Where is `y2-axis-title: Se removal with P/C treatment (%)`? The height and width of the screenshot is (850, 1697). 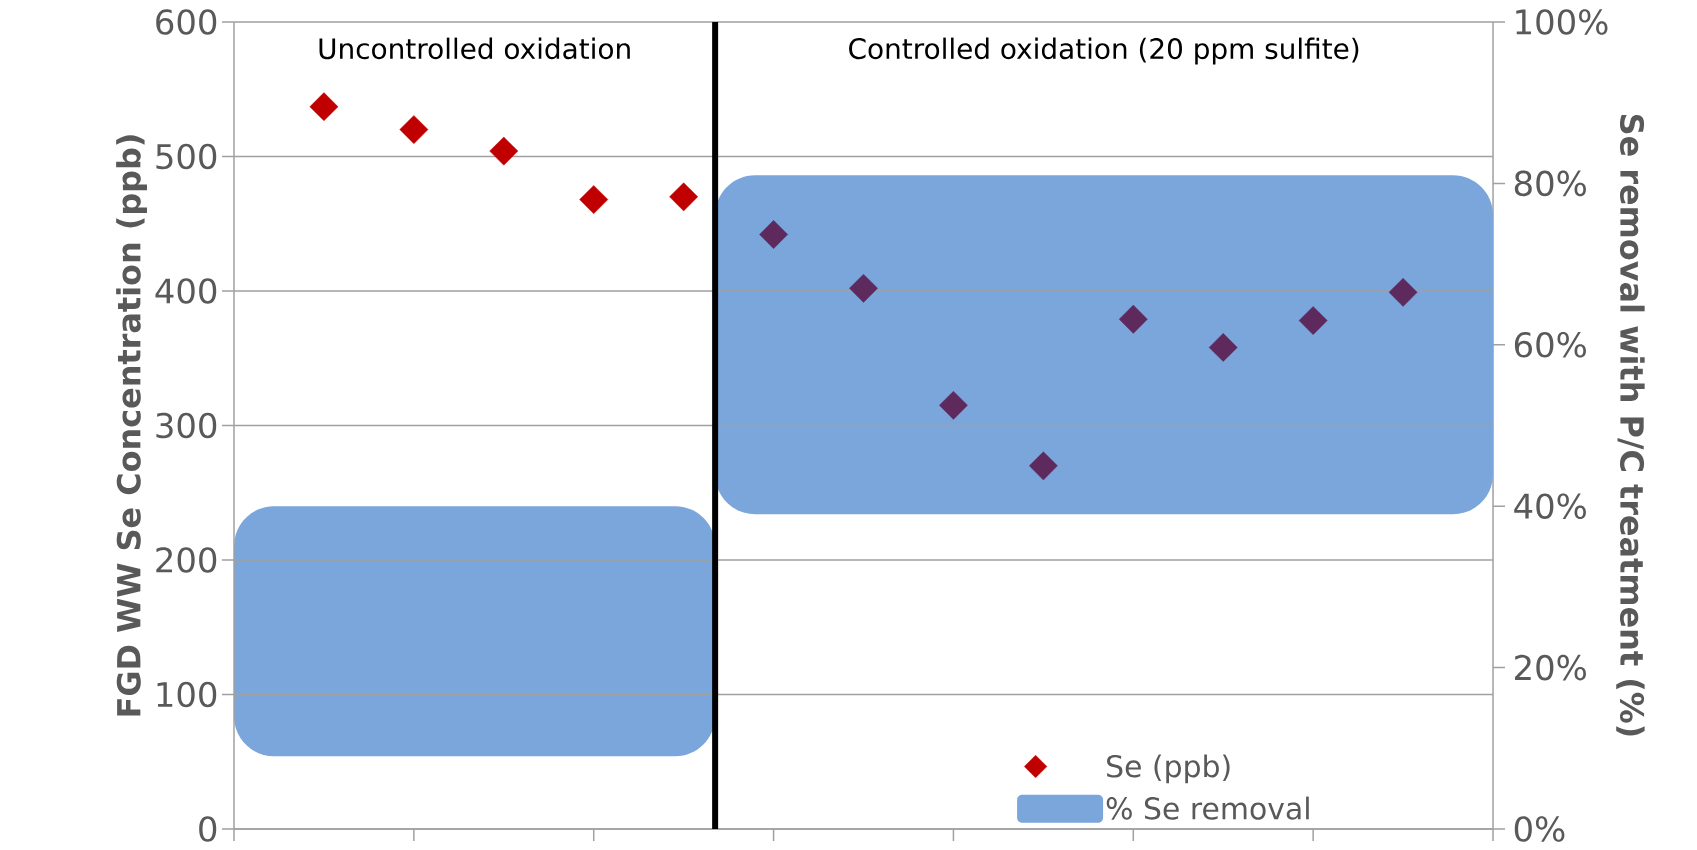
y2-axis-title: Se removal with P/C treatment (%) is located at coordinates (1630, 425).